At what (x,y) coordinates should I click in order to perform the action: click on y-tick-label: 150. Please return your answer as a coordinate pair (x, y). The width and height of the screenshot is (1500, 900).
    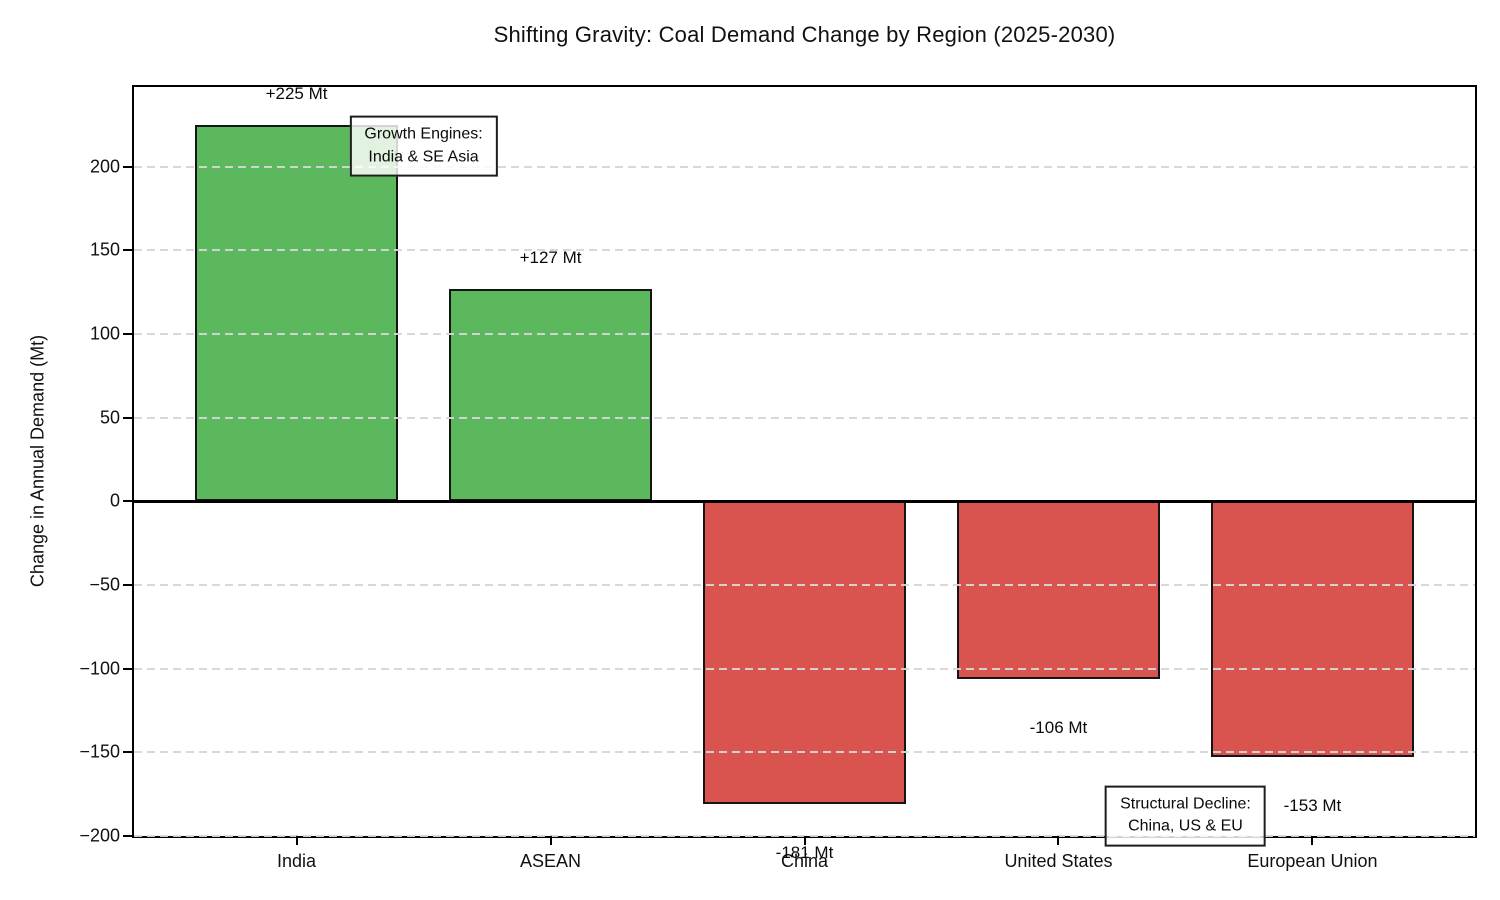
    Looking at the image, I should click on (104, 249).